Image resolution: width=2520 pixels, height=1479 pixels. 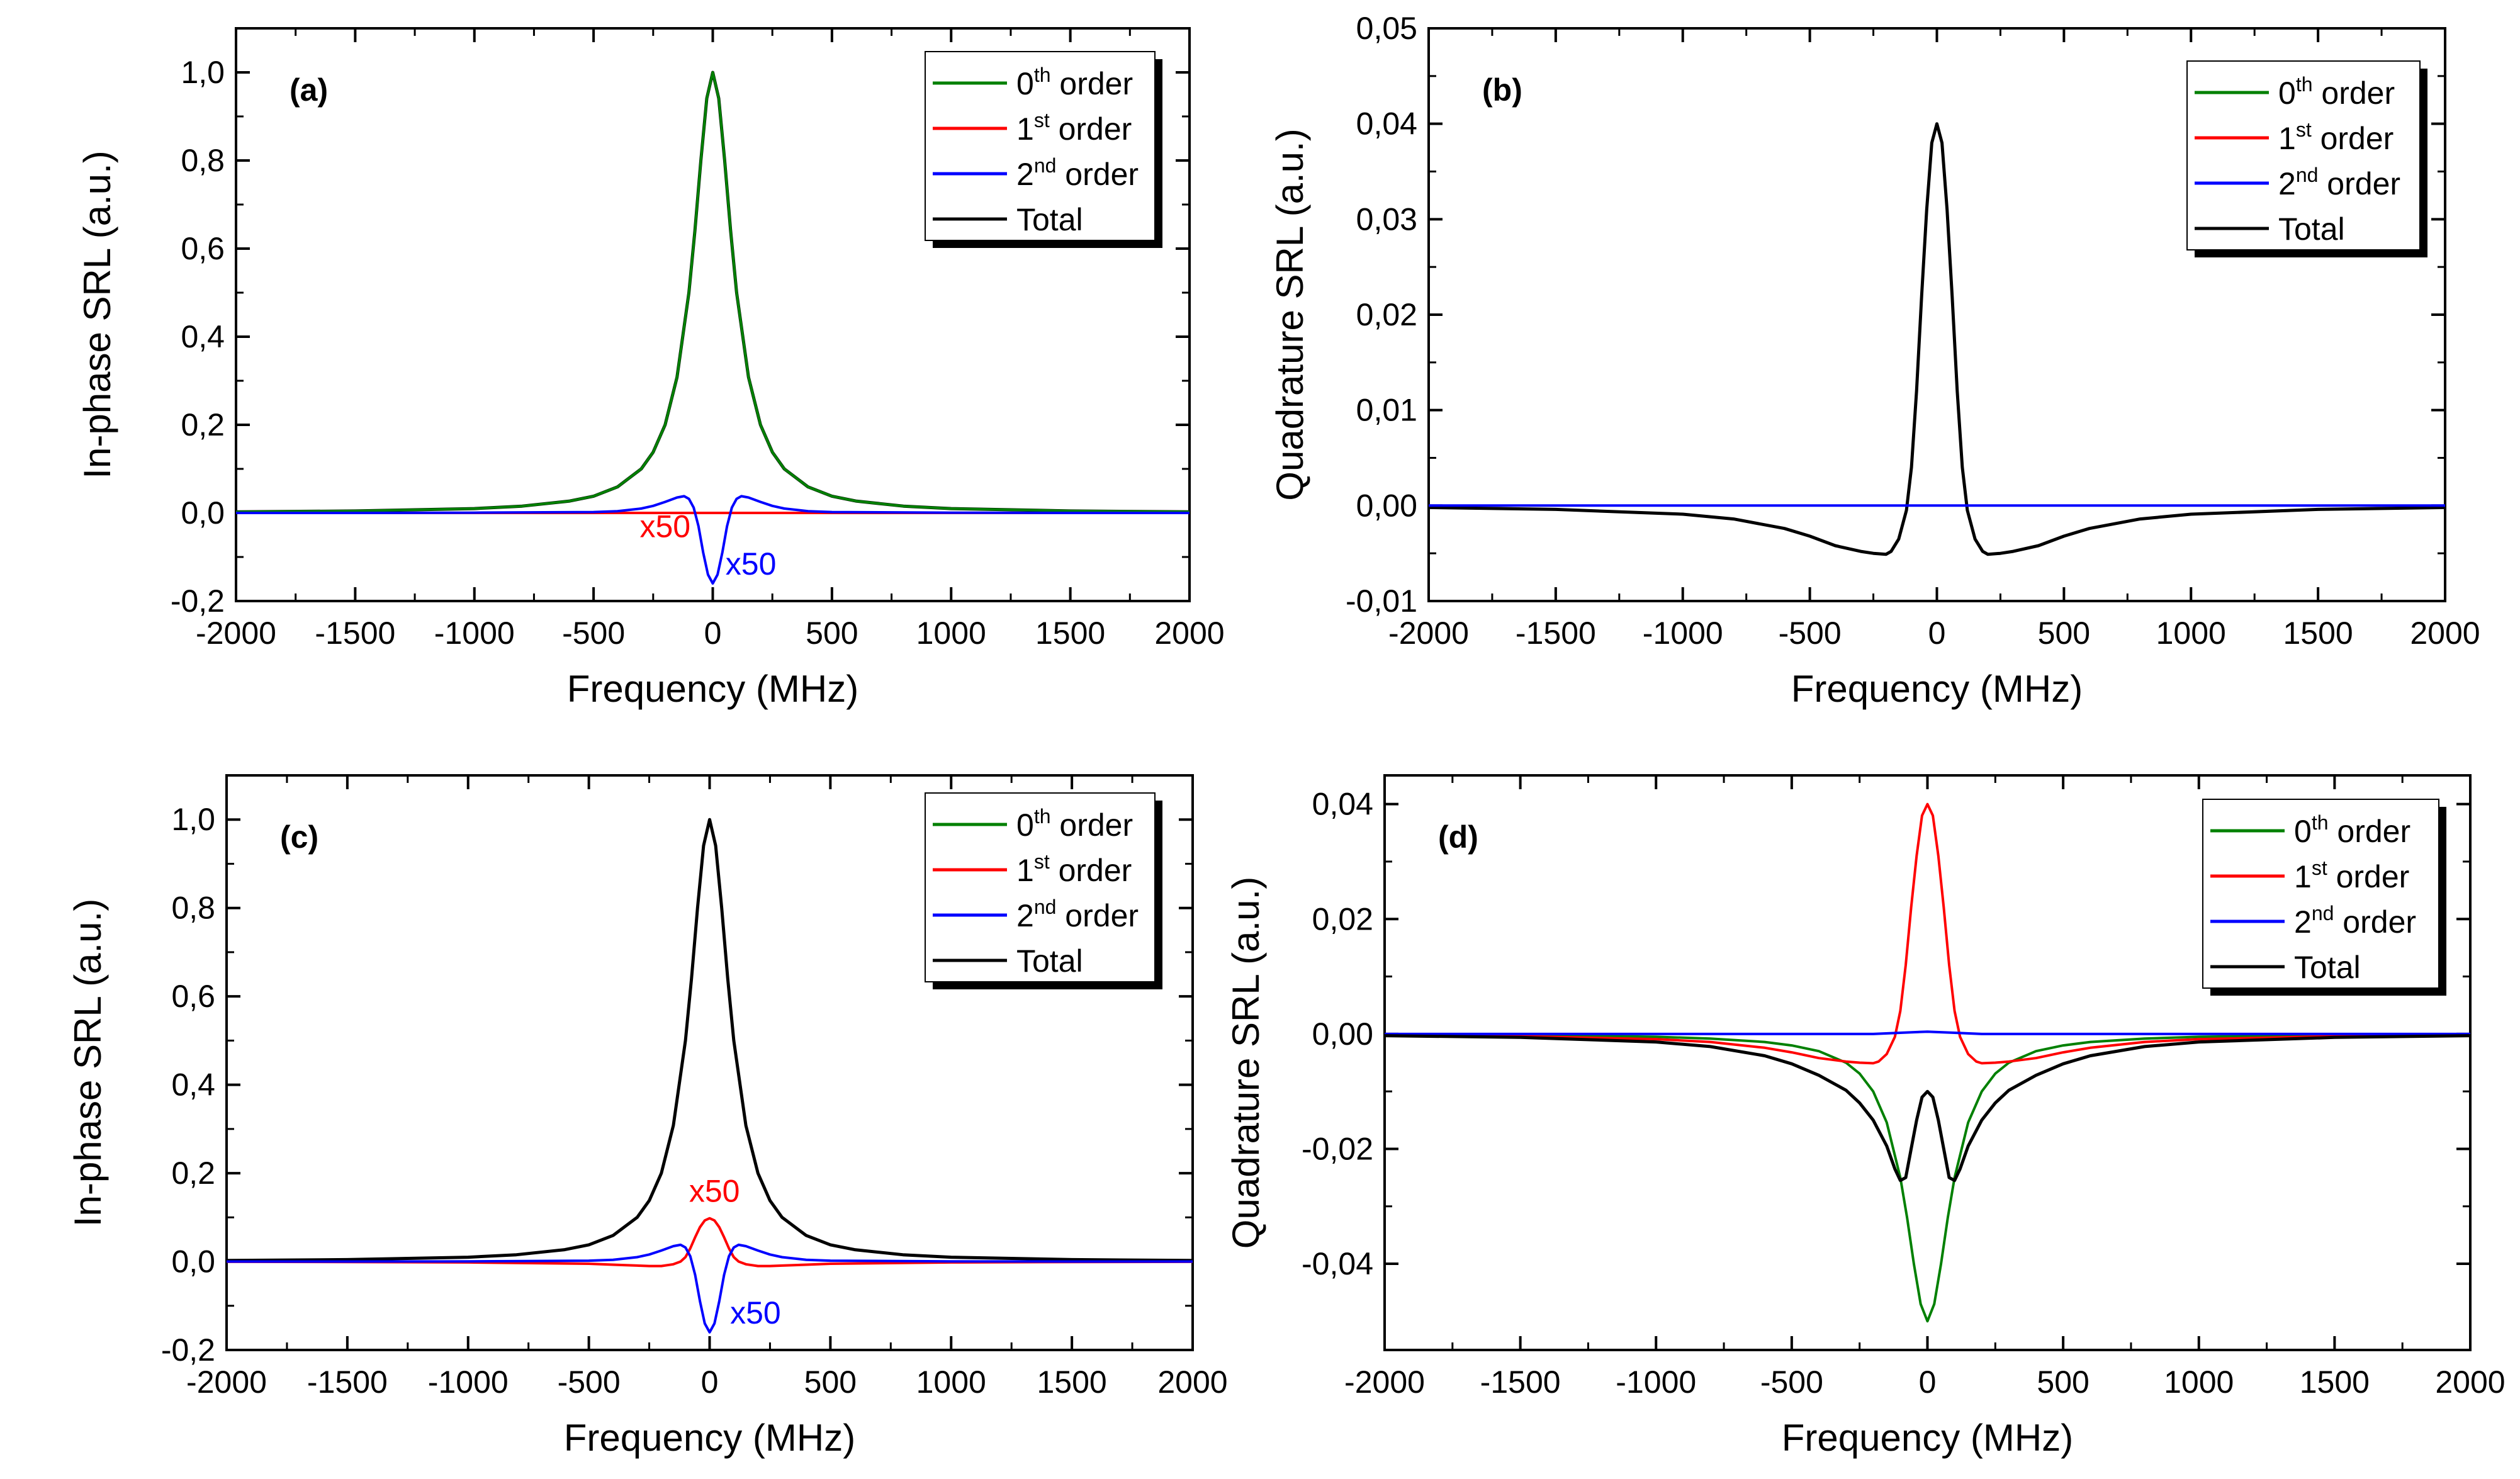 I want to click on y-tick-label: 0,6, so click(x=203, y=249).